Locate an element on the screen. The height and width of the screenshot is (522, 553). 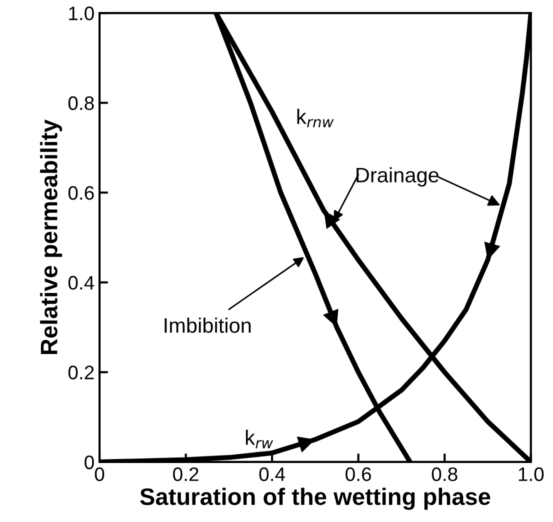
y-tick-label: 0.4 is located at coordinates (81, 283).